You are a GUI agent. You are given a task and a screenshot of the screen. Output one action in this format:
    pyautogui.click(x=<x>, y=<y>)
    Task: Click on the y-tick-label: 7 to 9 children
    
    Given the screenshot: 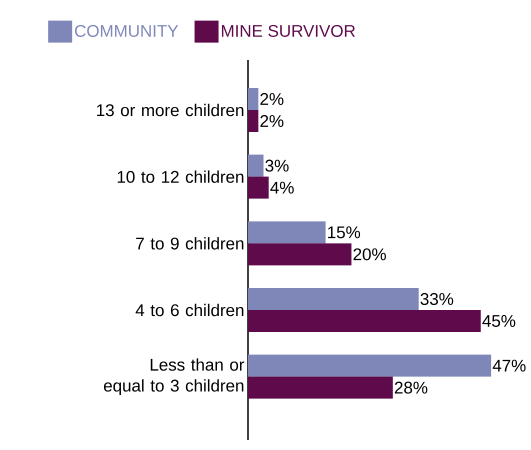 What is the action you would take?
    pyautogui.click(x=190, y=243)
    